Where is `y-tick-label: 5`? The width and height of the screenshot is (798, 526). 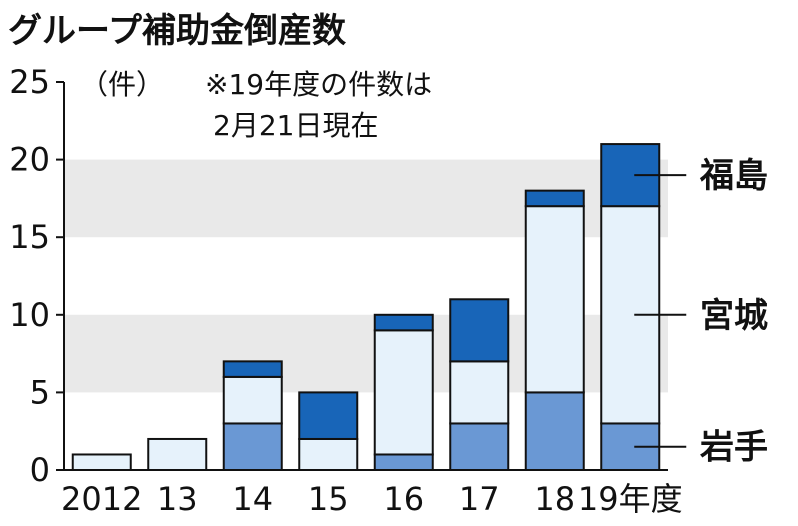 y-tick-label: 5 is located at coordinates (40, 392).